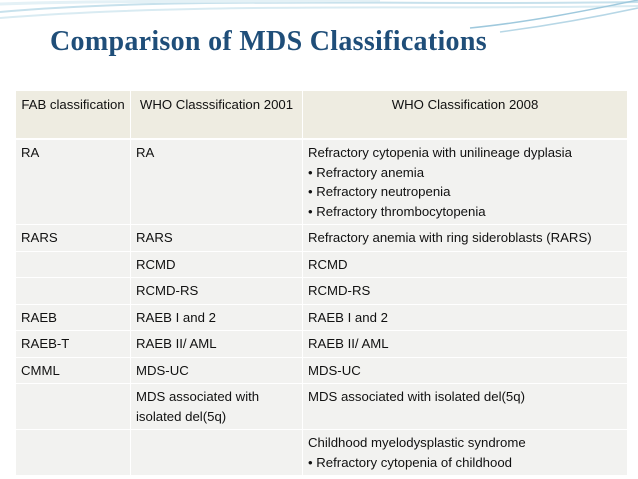 Image resolution: width=638 pixels, height=479 pixels. What do you see at coordinates (216, 290) in the screenshot?
I see `cell-who2001: RCMD-RS` at bounding box center [216, 290].